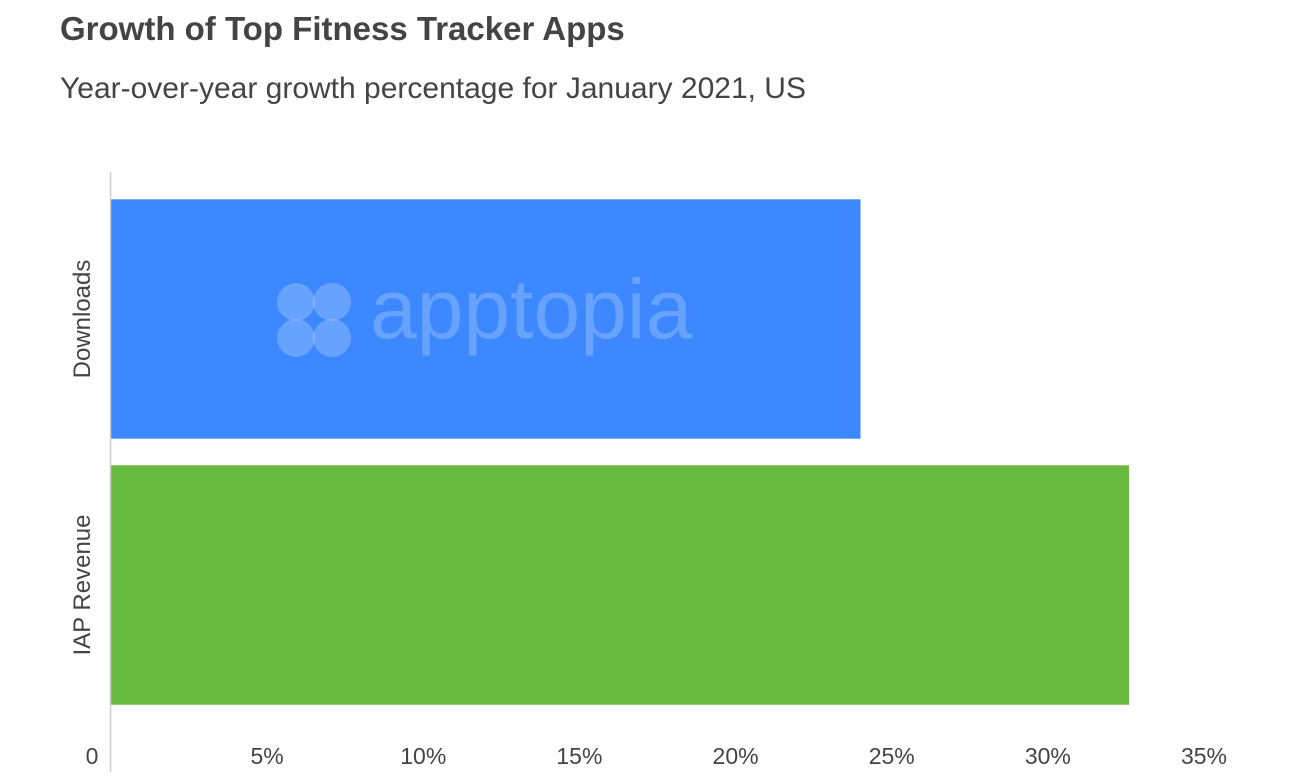 This screenshot has width=1300, height=781. I want to click on x-tick-label: 20%, so click(736, 756).